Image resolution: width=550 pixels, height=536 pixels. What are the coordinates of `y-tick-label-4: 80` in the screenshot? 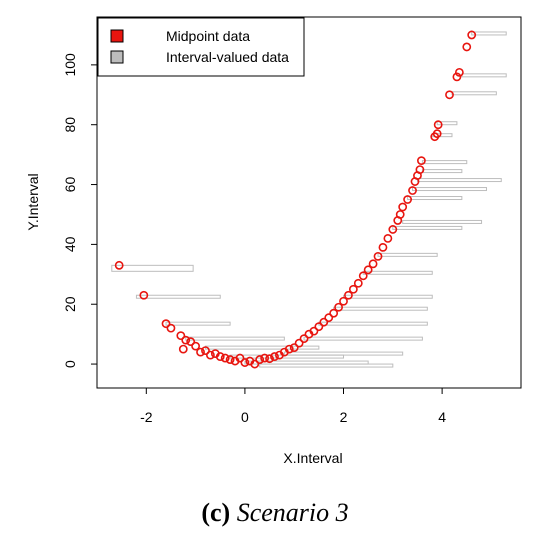 It's located at (70, 125).